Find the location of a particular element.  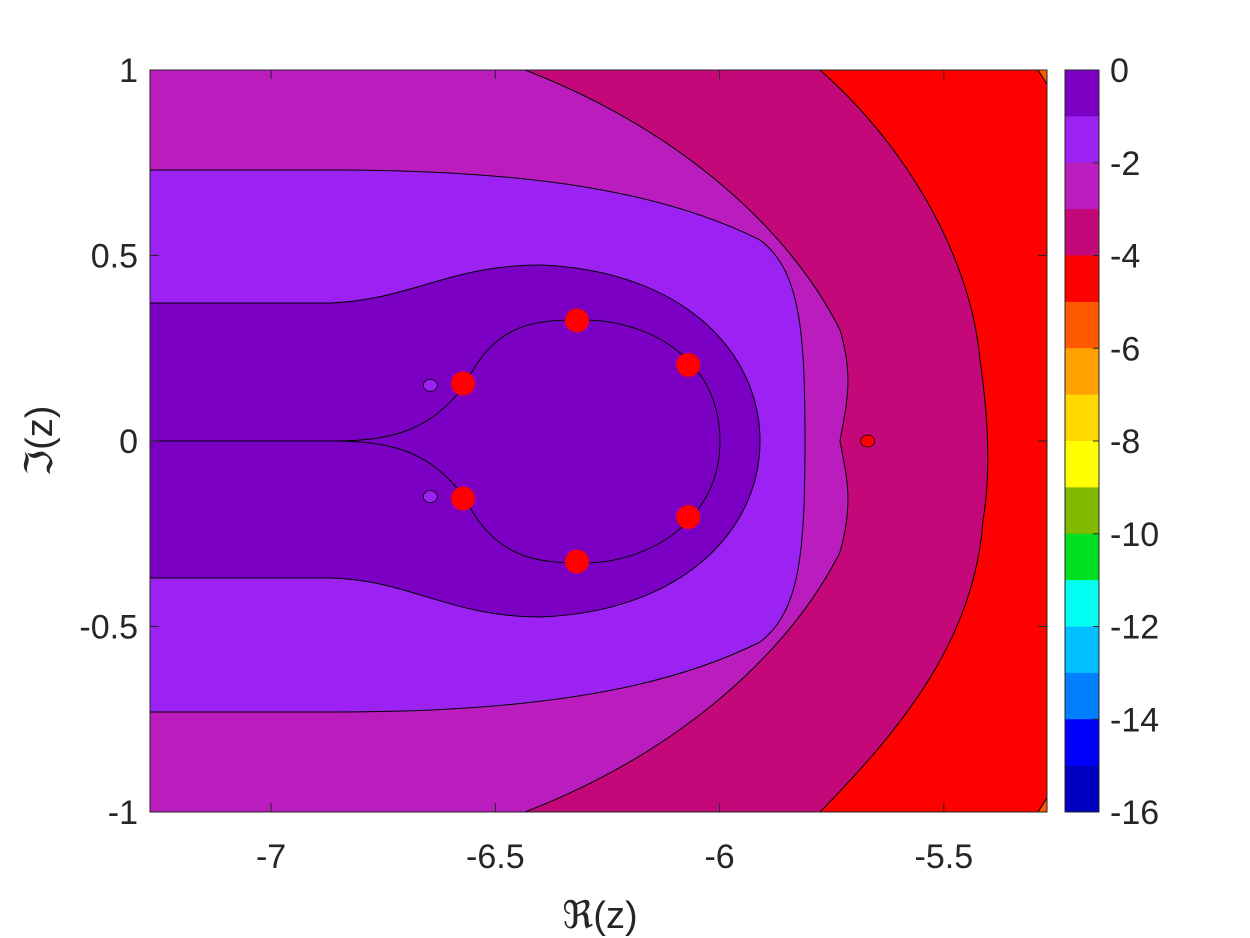

colorbar-tick-label-5: -10 is located at coordinates (1134, 535).